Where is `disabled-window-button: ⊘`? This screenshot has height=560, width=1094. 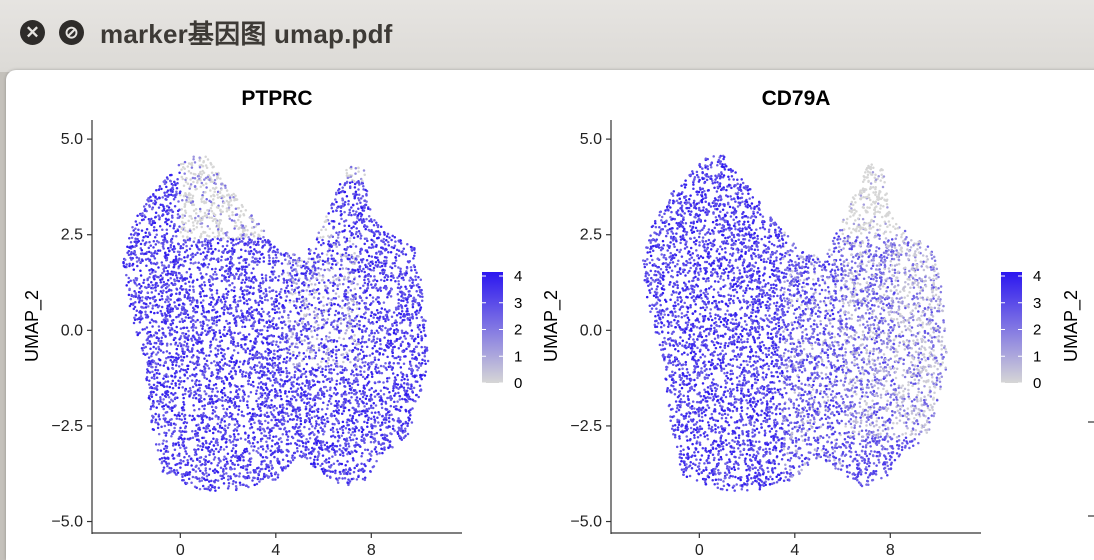
disabled-window-button: ⊘ is located at coordinates (71, 32).